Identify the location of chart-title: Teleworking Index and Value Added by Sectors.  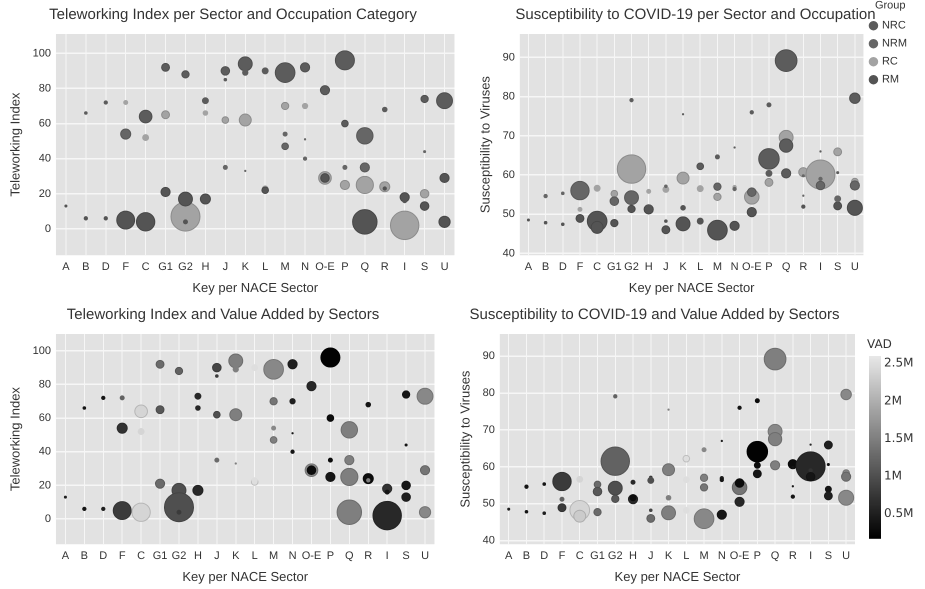
(223, 315).